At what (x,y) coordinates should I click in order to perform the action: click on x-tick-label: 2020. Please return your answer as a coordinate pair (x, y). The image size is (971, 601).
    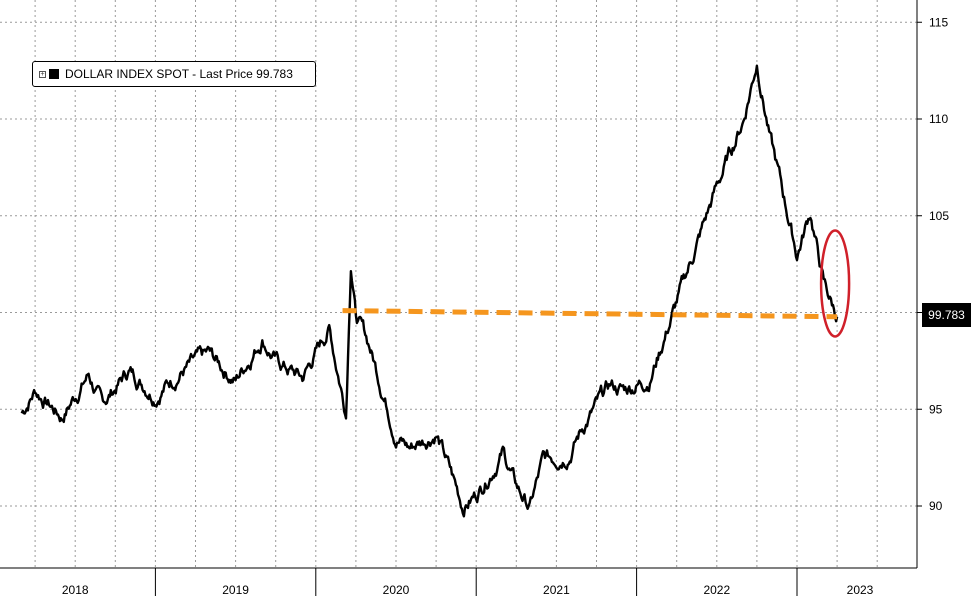
    Looking at the image, I should click on (396, 589).